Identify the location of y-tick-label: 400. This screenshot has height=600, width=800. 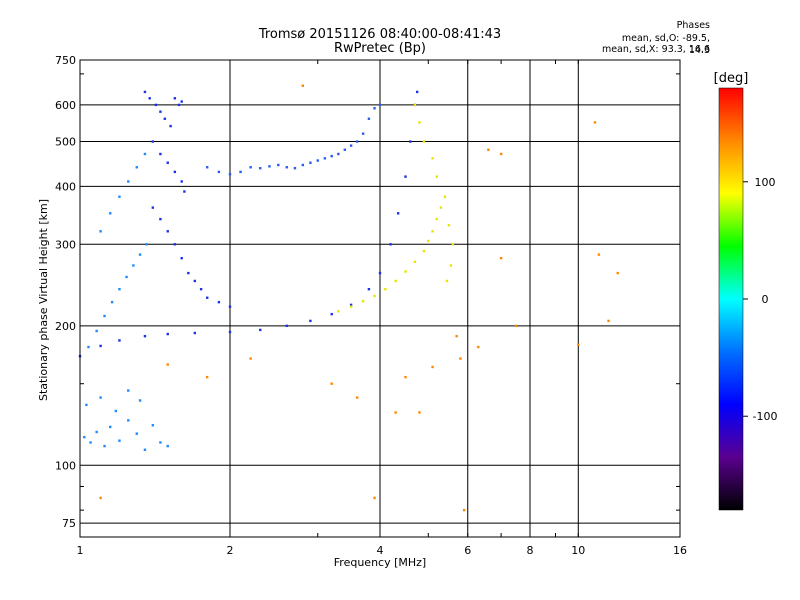
(65, 186).